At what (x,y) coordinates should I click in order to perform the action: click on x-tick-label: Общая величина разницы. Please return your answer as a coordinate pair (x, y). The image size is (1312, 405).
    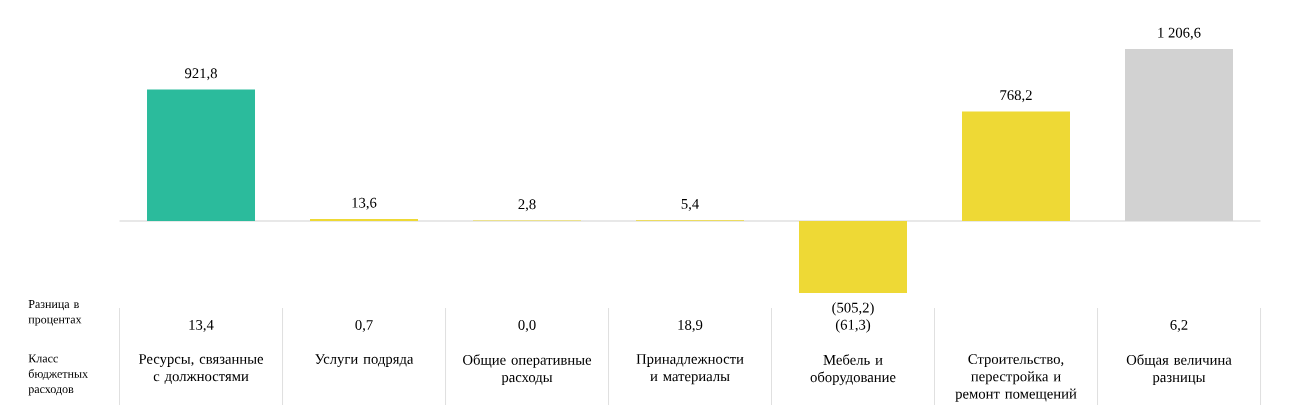
    Looking at the image, I should click on (1179, 370).